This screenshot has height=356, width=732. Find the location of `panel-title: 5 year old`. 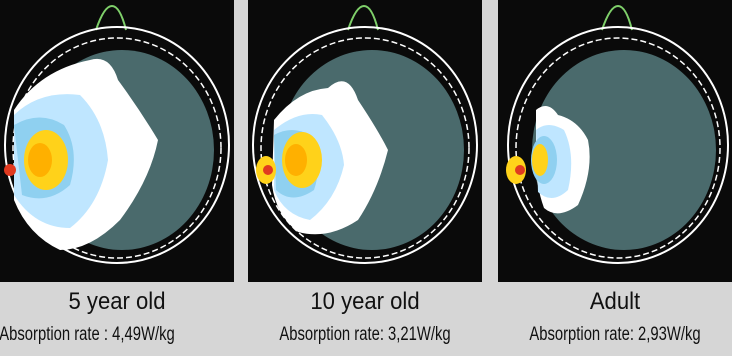

panel-title: 5 year old is located at coordinates (117, 301).